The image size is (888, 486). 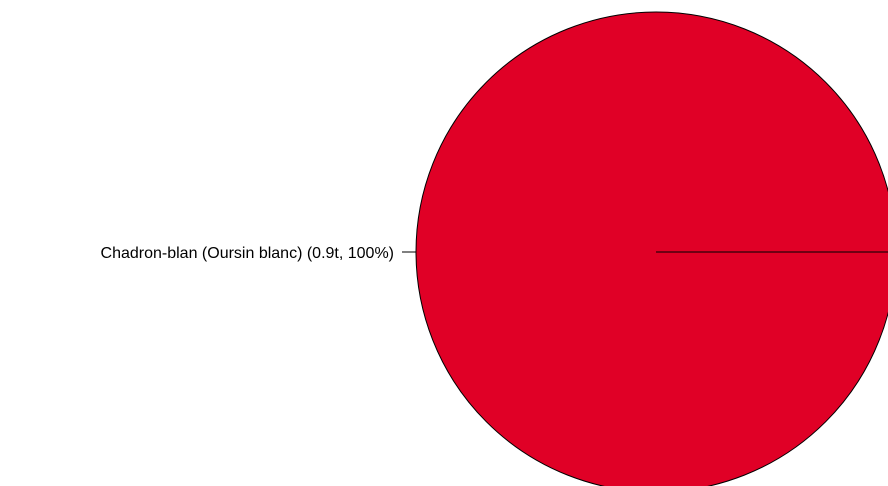 What do you see at coordinates (247, 253) in the screenshot?
I see `slice-label: Chadron-blan (Oursin blanc) (0.9t, 100%)` at bounding box center [247, 253].